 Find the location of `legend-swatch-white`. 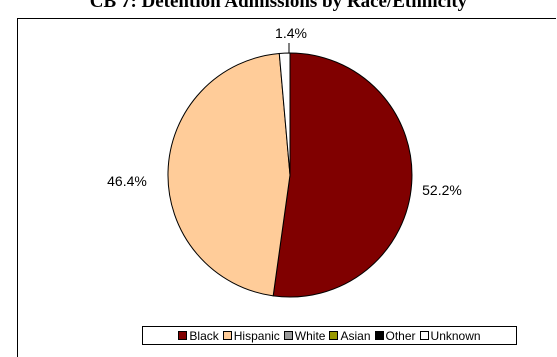

legend-swatch-white is located at coordinates (288, 335).